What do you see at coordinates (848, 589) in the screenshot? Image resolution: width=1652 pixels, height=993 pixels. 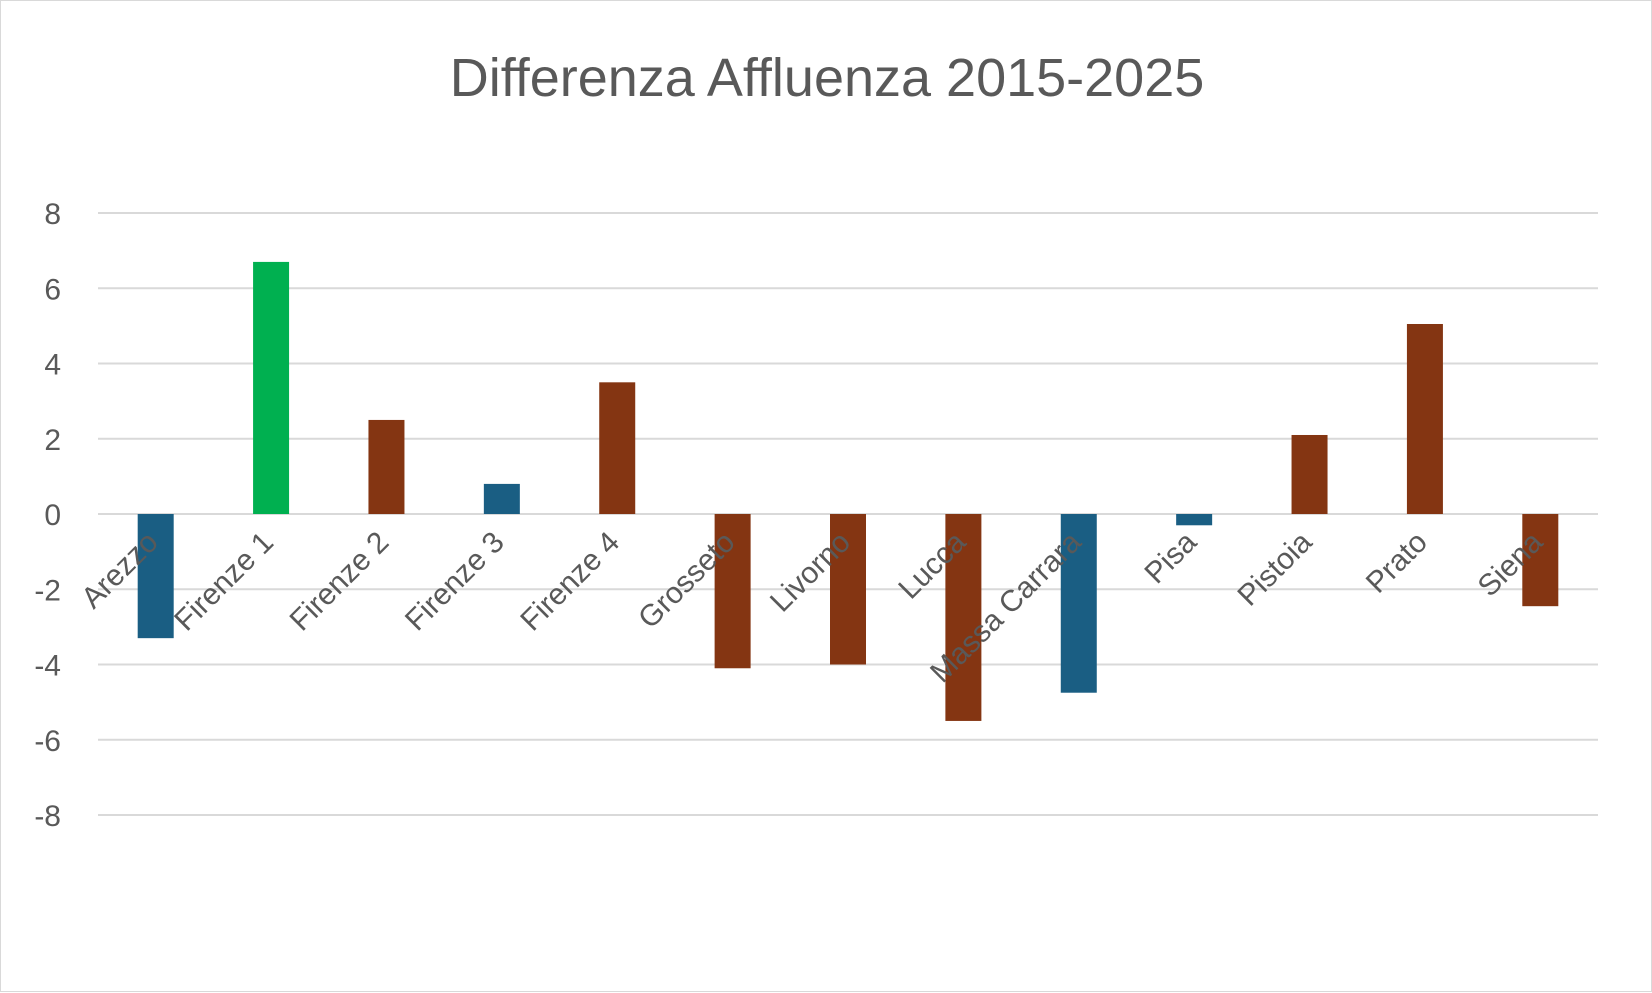 I see `bar-livorno` at bounding box center [848, 589].